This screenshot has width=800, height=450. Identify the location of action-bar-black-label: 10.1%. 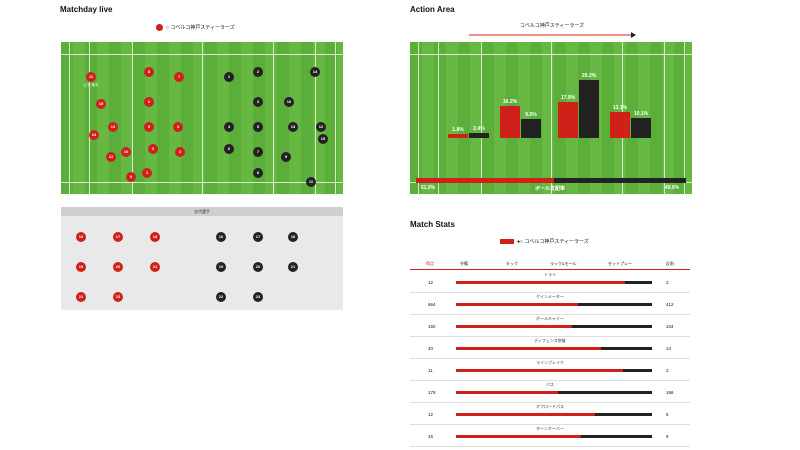
(641, 113).